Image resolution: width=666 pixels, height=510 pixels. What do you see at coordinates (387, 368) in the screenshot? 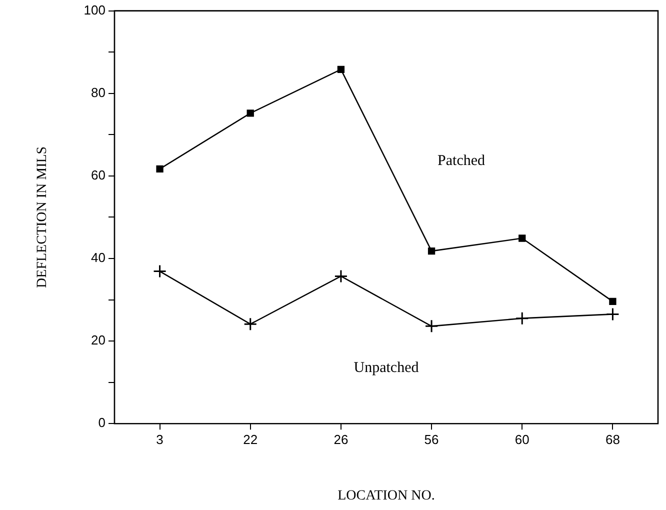
I see `text: Unpatched` at bounding box center [387, 368].